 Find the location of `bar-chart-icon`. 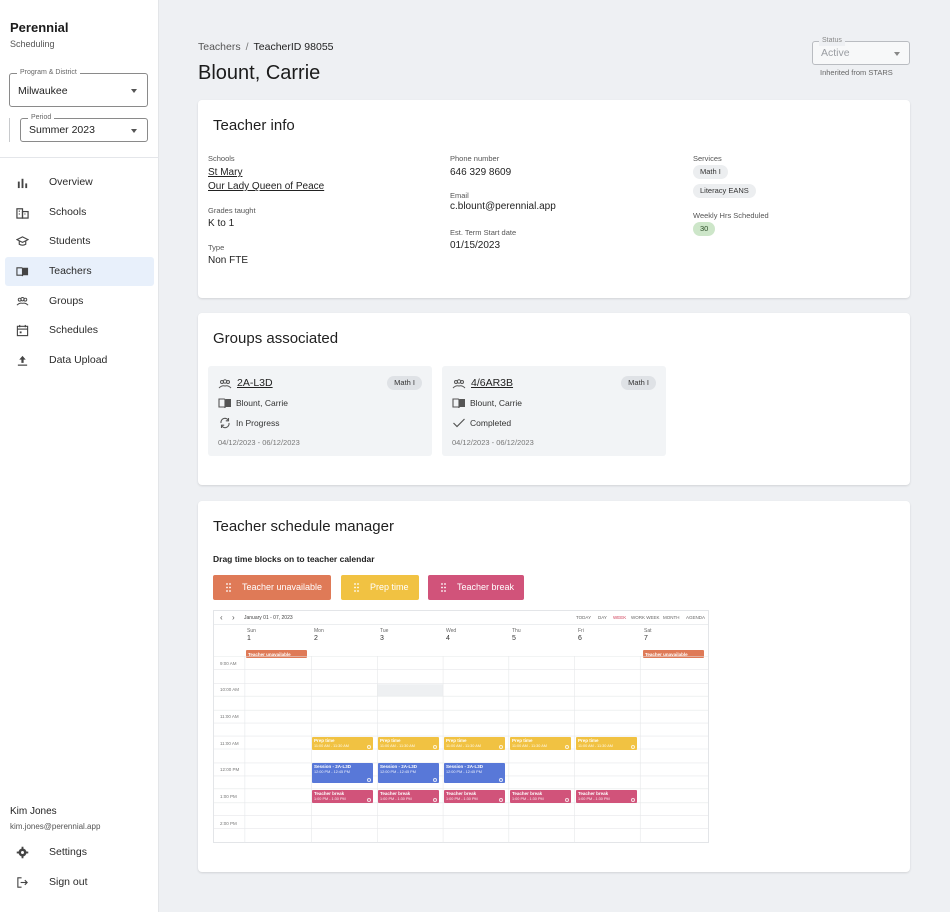

bar-chart-icon is located at coordinates (22, 183).